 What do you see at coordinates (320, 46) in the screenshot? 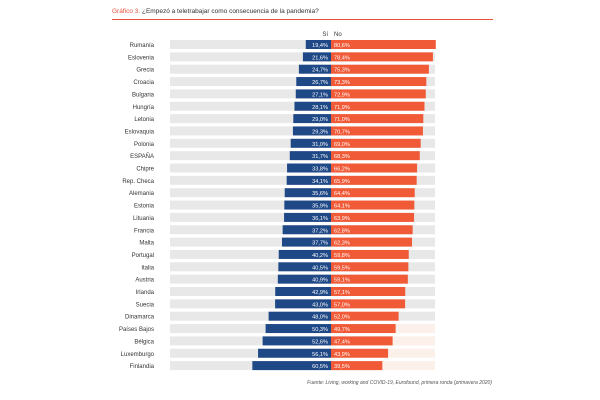
I see `value-label-si: 19,4%` at bounding box center [320, 46].